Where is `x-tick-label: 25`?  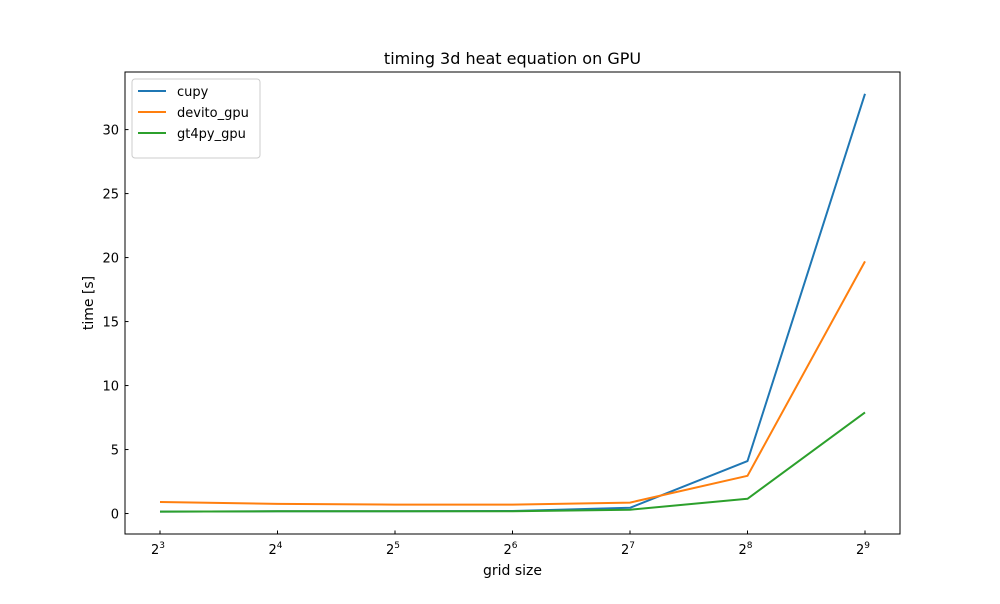 x-tick-label: 25 is located at coordinates (393, 549).